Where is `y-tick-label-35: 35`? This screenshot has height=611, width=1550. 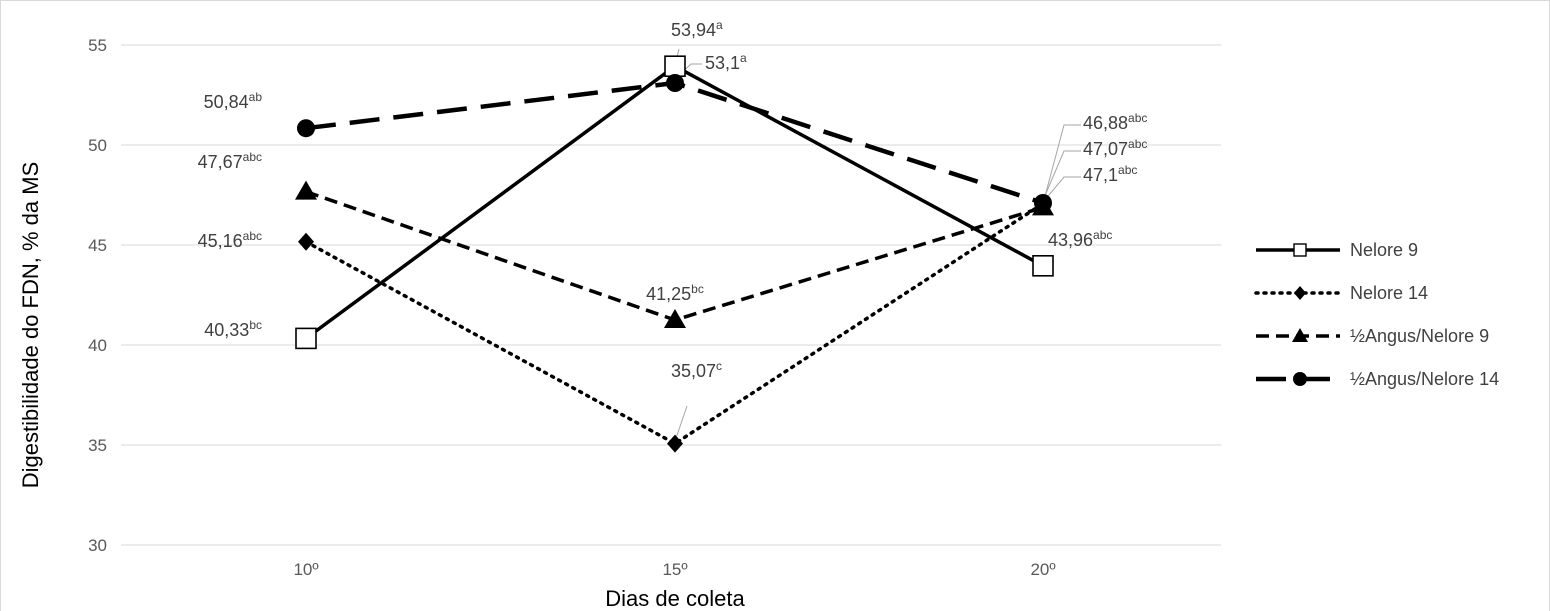
y-tick-label-35: 35 is located at coordinates (97, 445).